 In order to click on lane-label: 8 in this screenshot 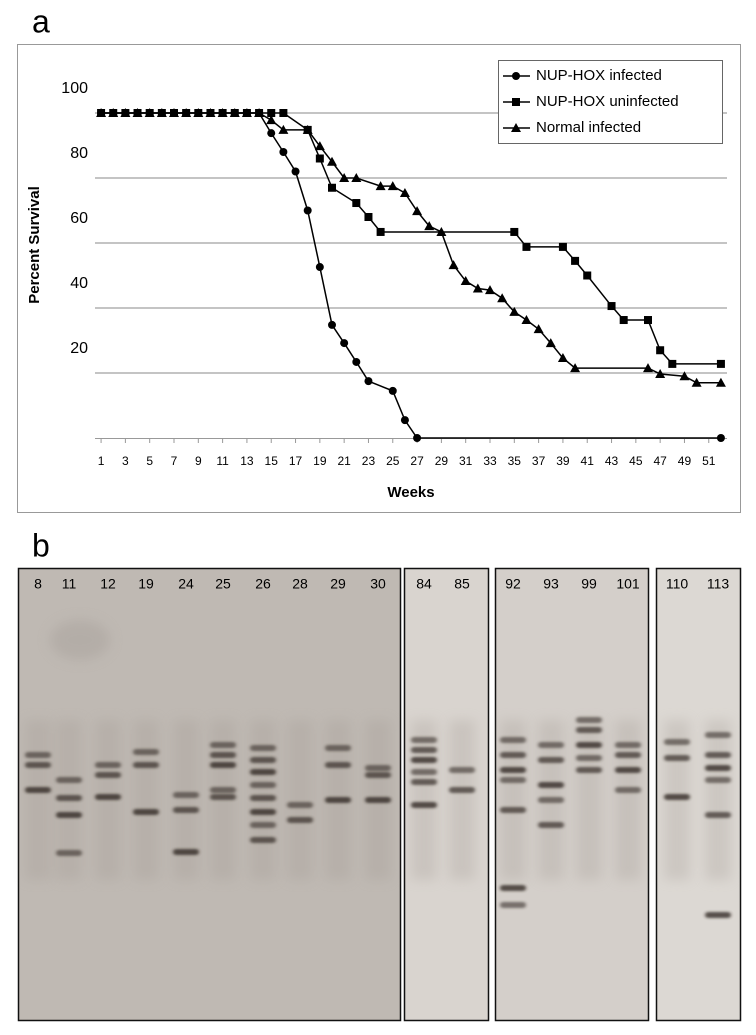, I will do `click(38, 584)`.